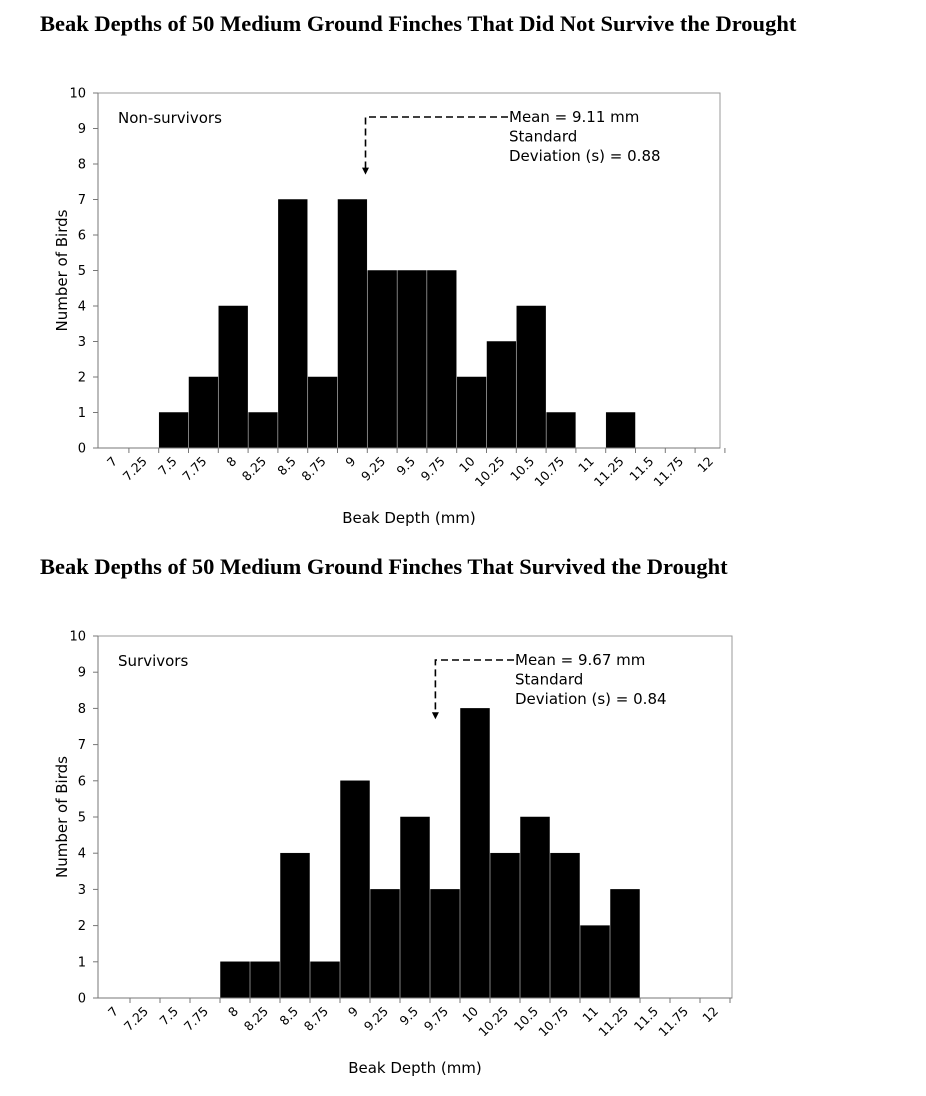  What do you see at coordinates (580, 660) in the screenshot?
I see `mean-annotation-text: Mean = 9.67 mm` at bounding box center [580, 660].